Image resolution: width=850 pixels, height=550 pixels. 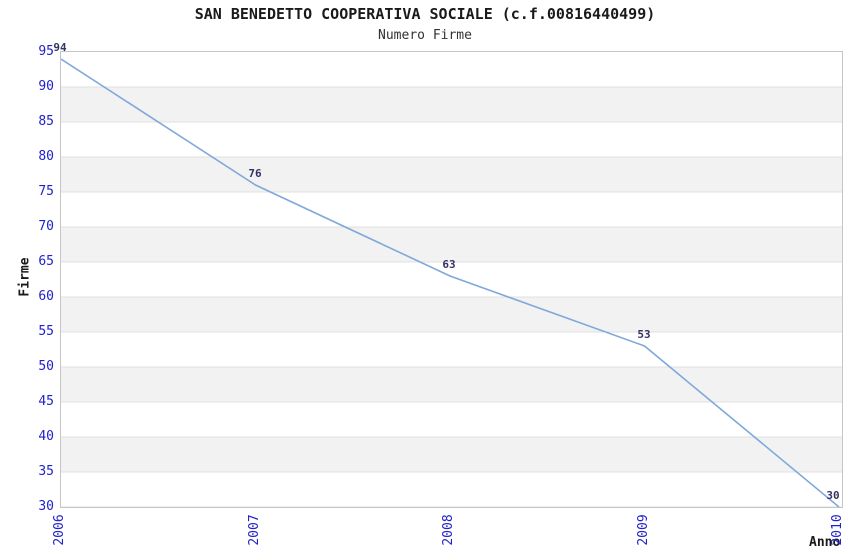 I want to click on data-label: 94, so click(x=60, y=47).